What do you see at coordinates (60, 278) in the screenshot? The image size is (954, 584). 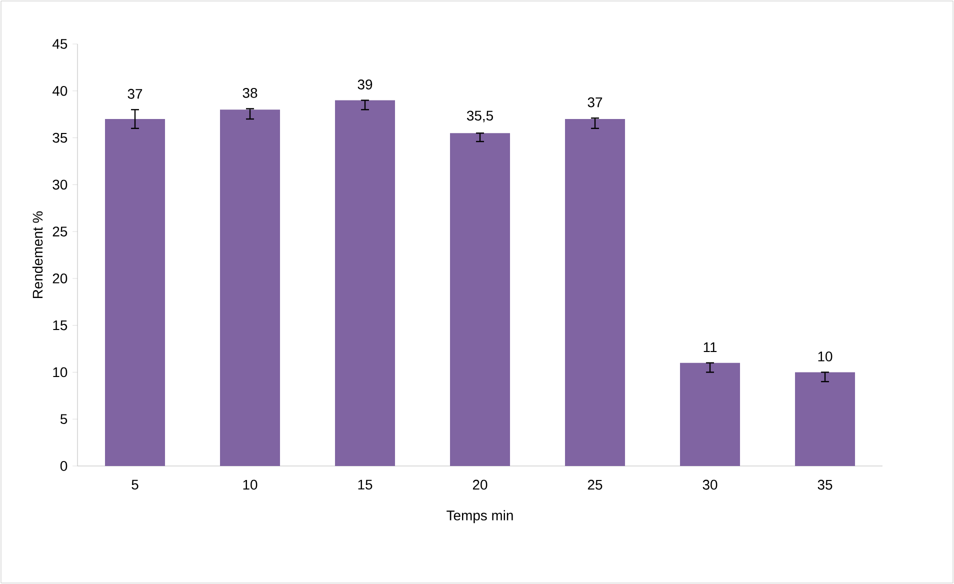 I see `y-tick-label: 20` at bounding box center [60, 278].